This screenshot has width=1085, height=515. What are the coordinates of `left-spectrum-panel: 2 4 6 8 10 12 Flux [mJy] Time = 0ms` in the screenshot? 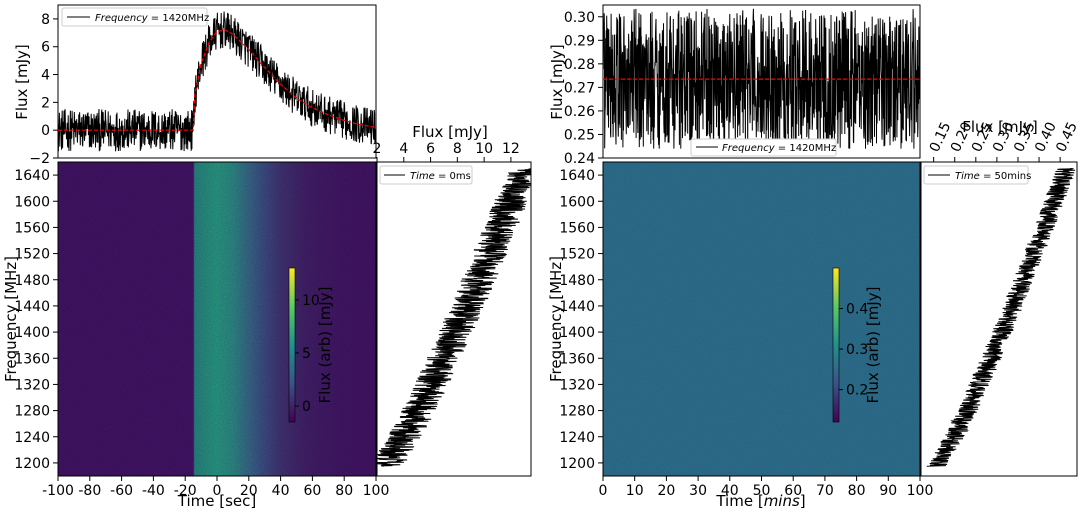 It's located at (452, 300).